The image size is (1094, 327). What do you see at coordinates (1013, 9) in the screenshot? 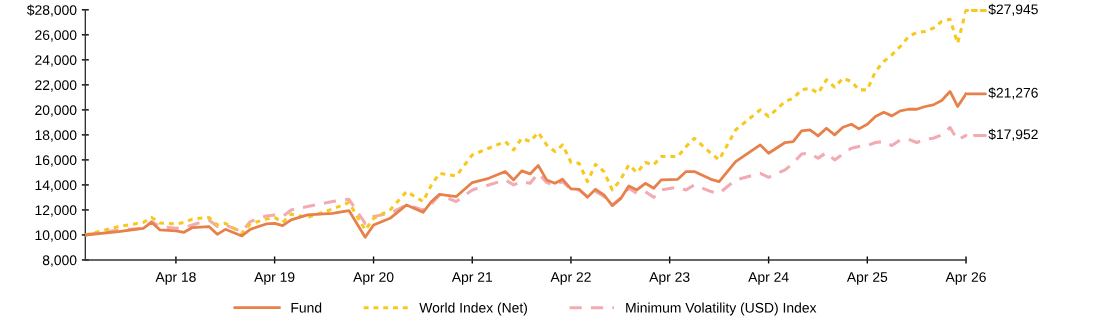
I see `annotation: $27,945` at bounding box center [1013, 9].